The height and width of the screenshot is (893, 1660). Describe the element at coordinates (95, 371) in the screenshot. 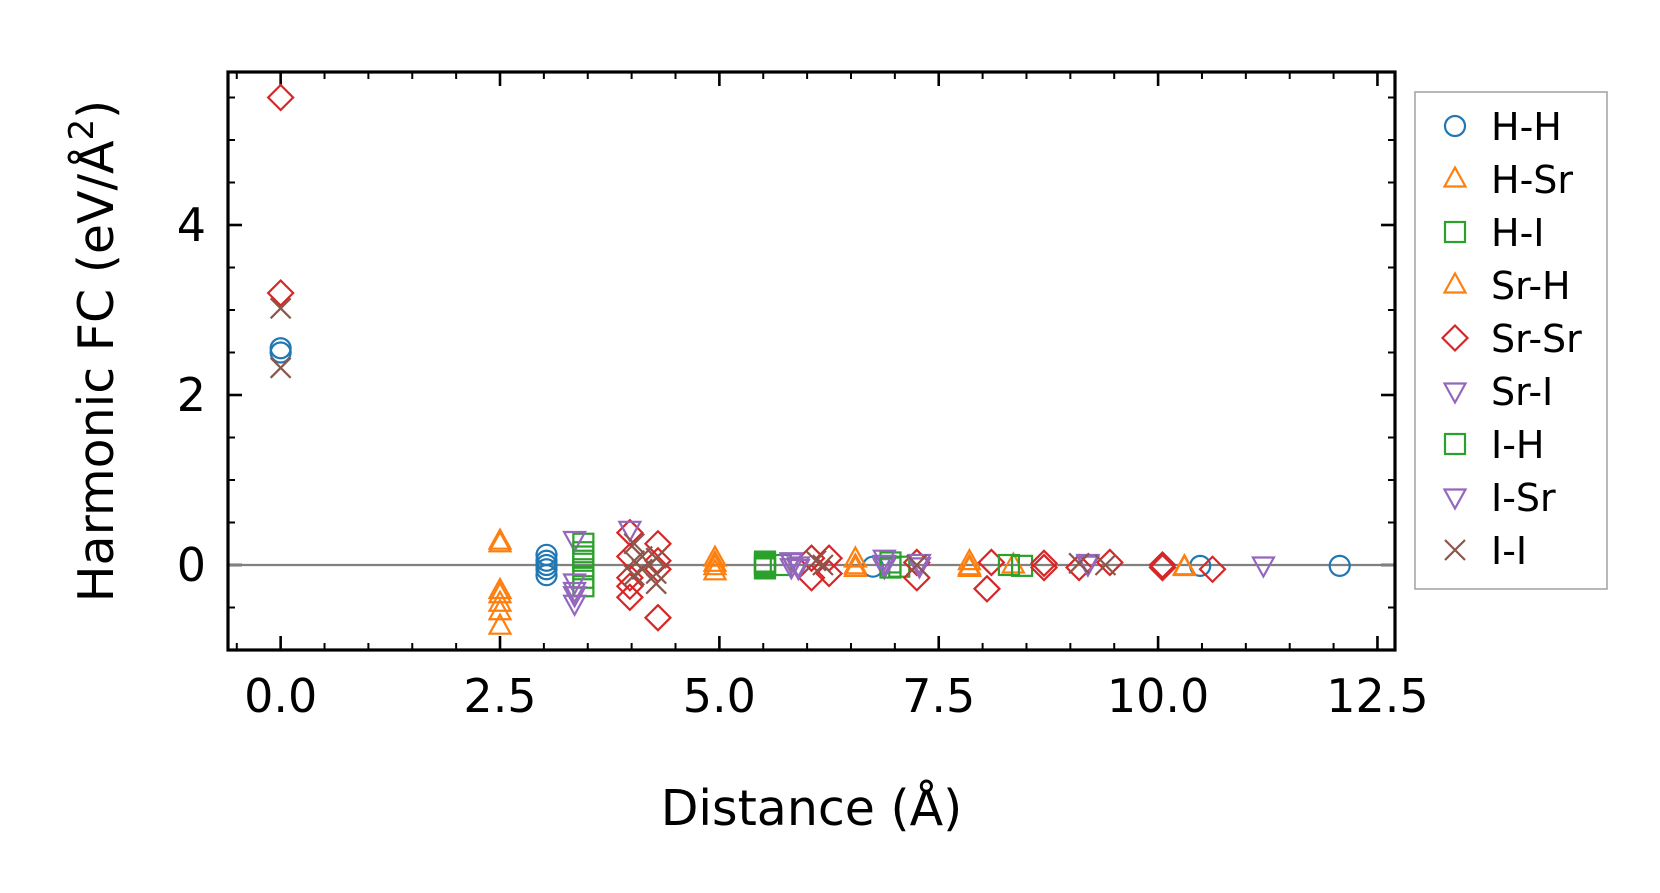

I see `y-axis-label-main: Harmonic FC (eV/Å` at that location.